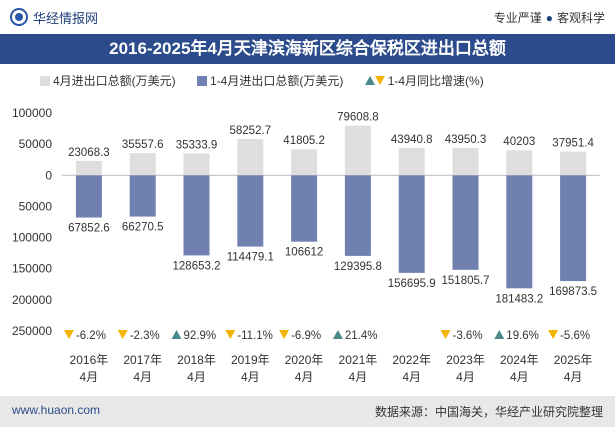 Image resolution: width=615 pixels, height=427 pixels. I want to click on legend-swatch-april, so click(45, 81).